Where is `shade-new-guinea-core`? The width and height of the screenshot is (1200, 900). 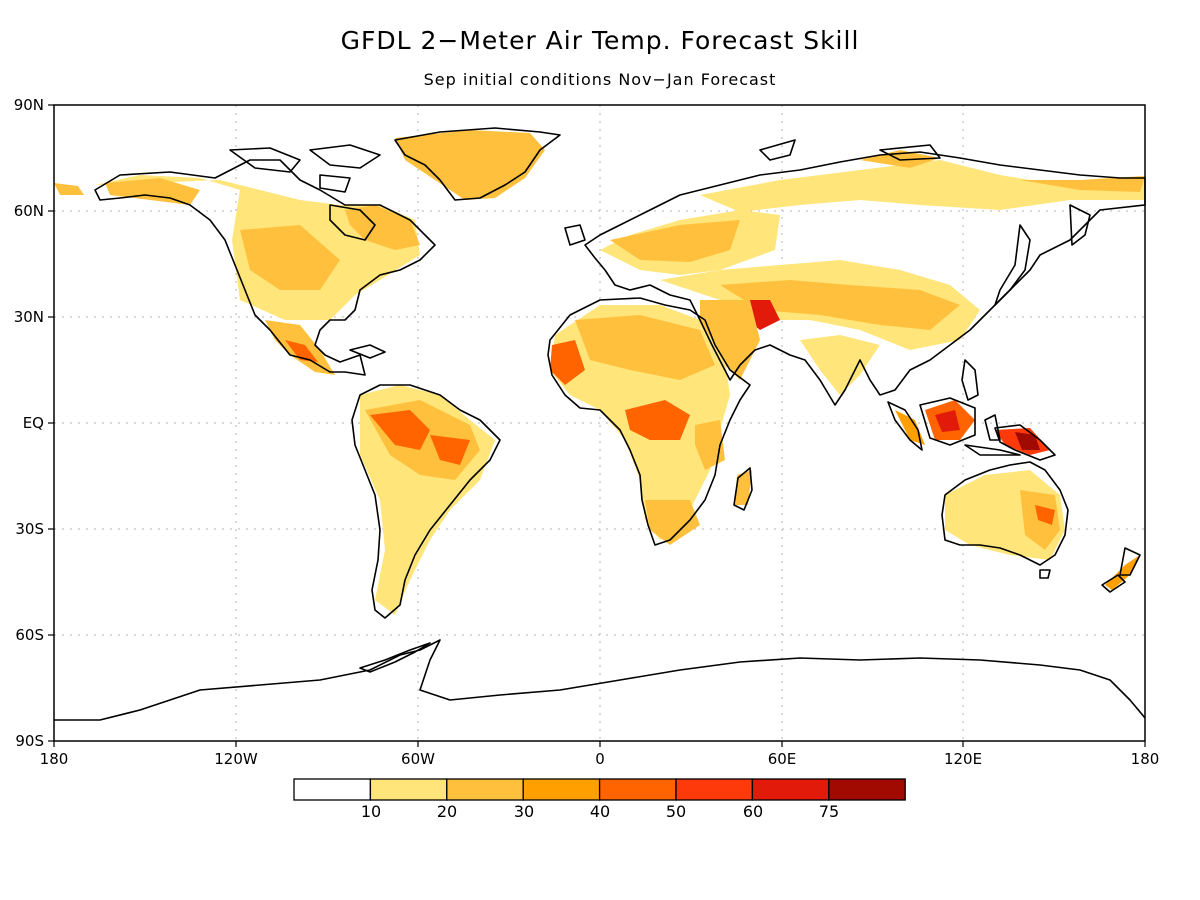
shade-new-guinea-core is located at coordinates (1027, 441).